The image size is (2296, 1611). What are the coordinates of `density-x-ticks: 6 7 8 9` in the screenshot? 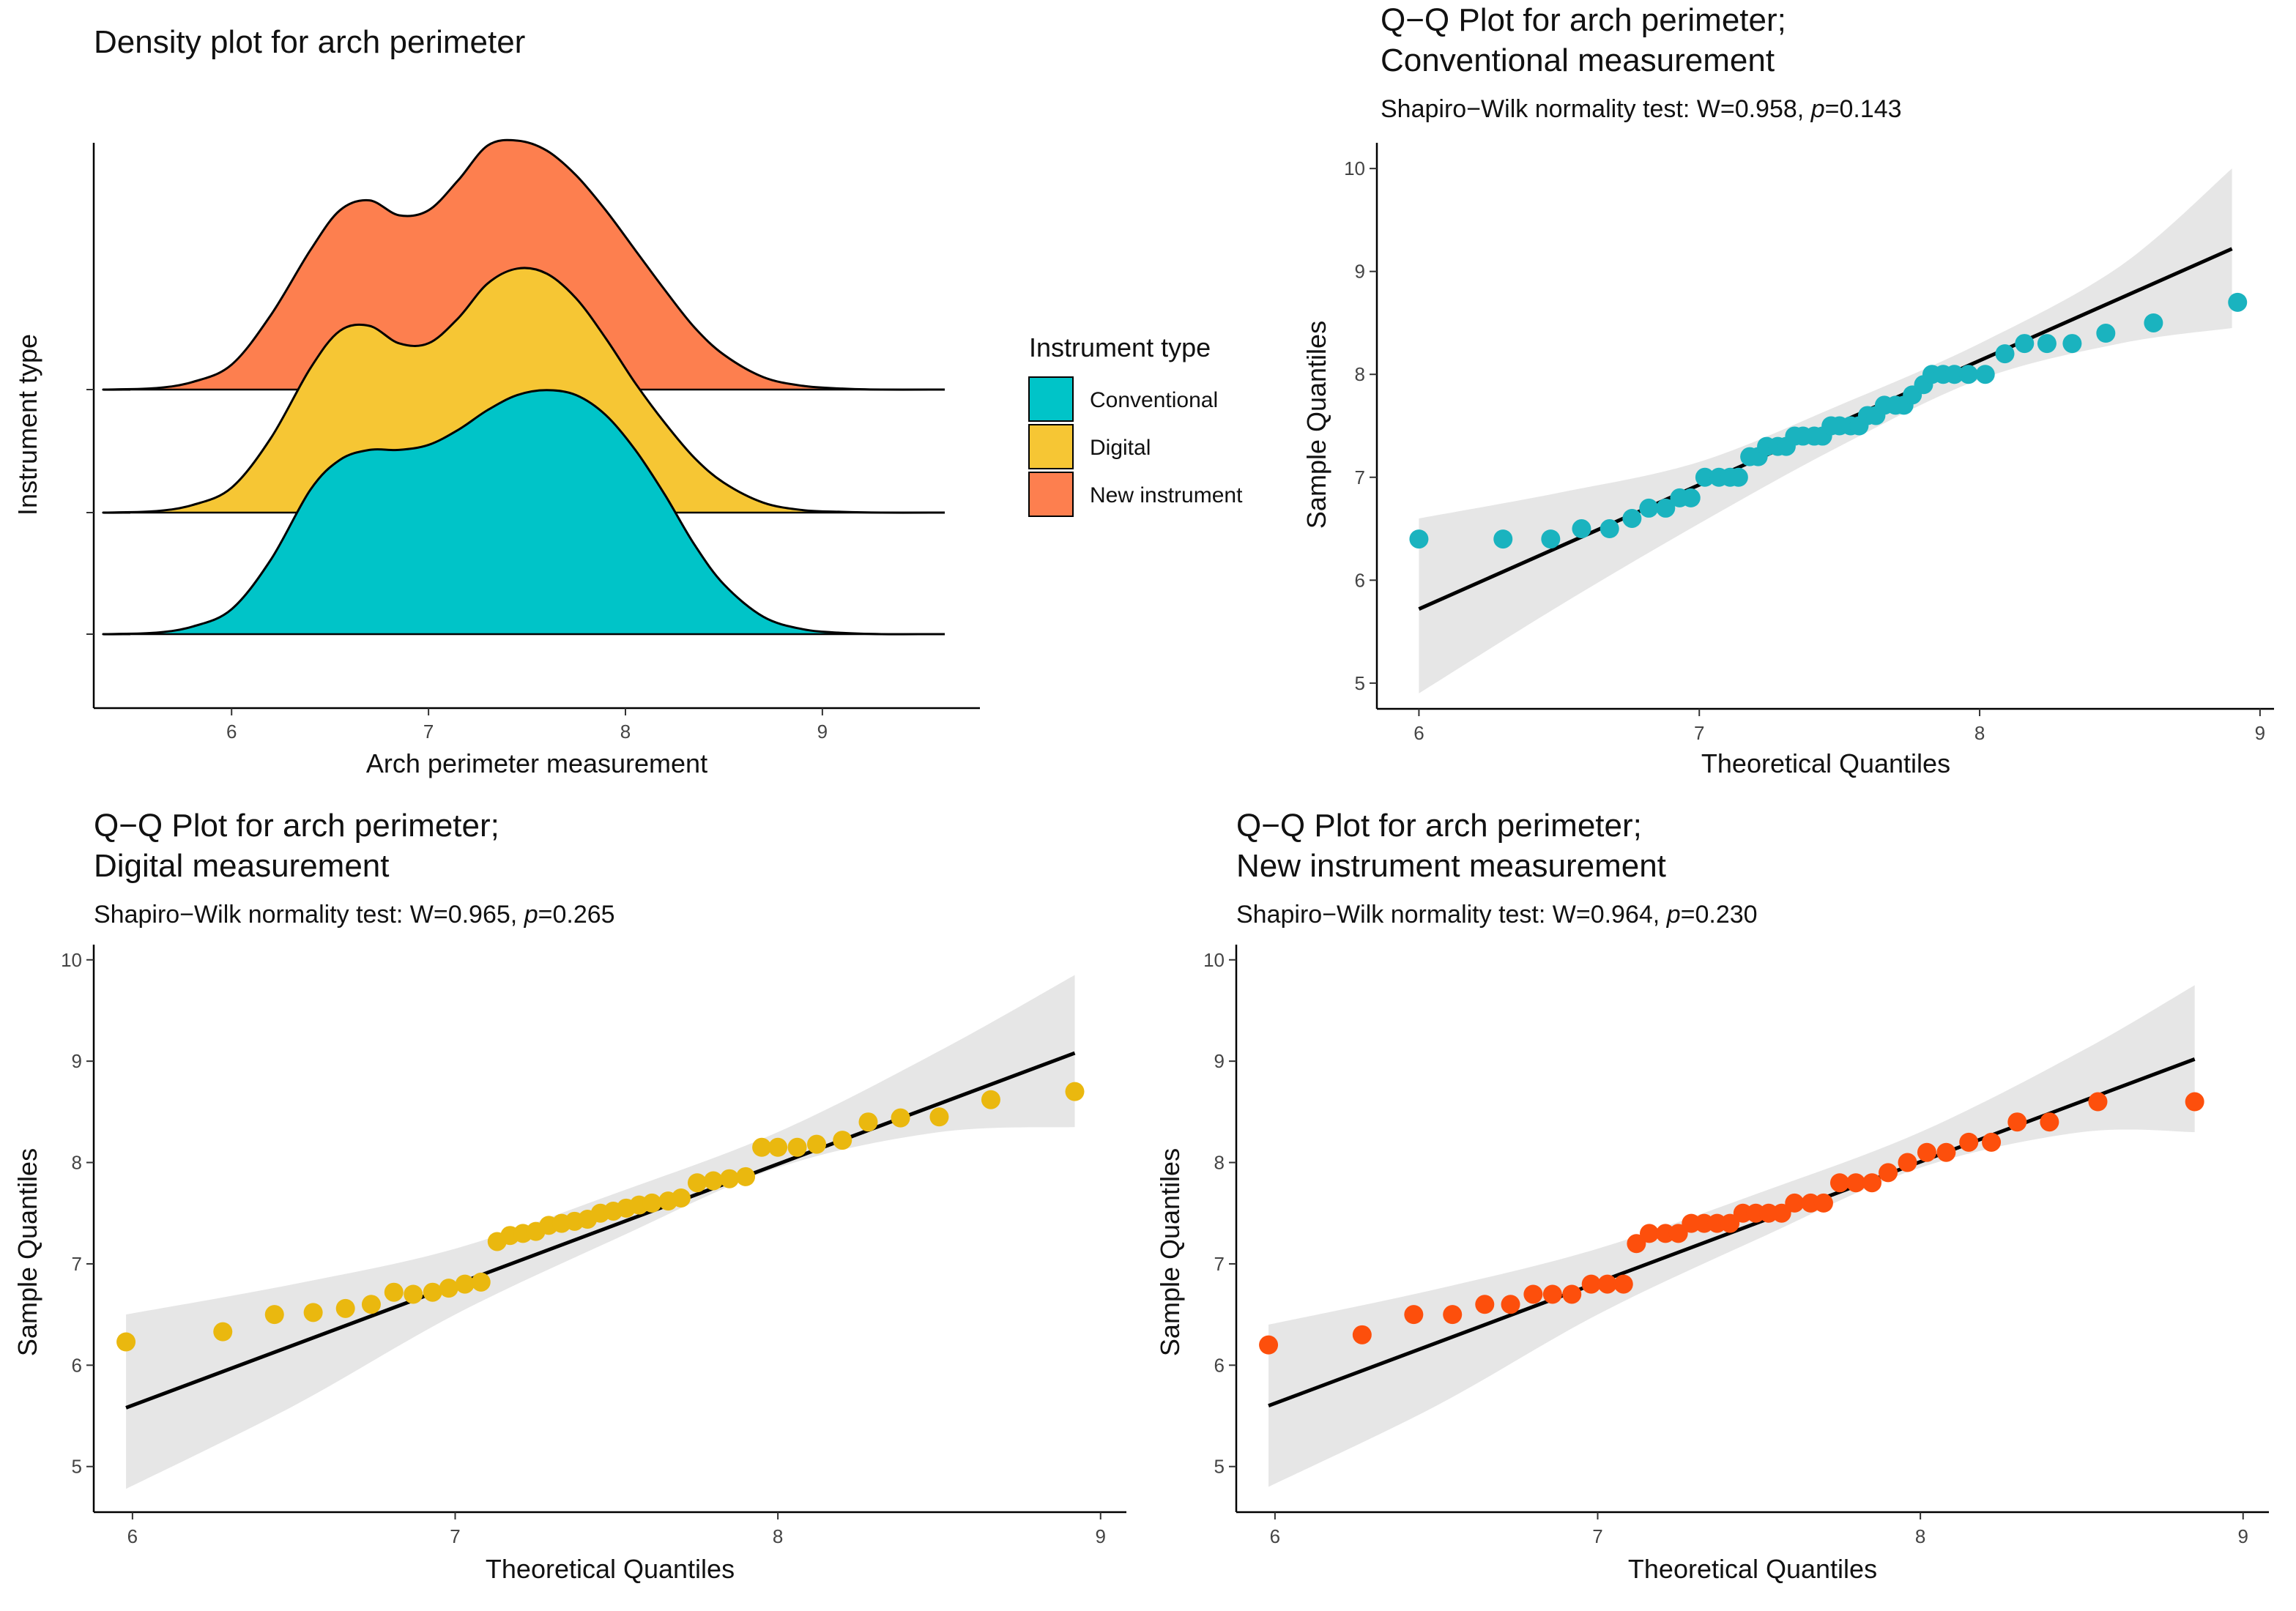 It's located at (527, 725).